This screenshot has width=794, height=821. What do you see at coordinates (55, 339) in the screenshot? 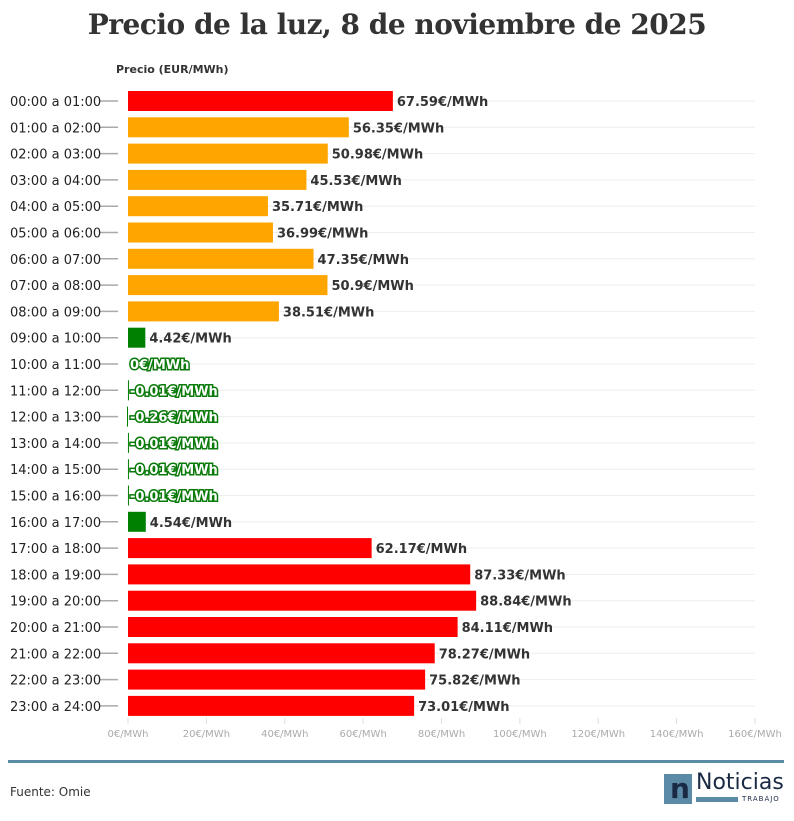
I see `category-label: 09:00 a 10:00` at bounding box center [55, 339].